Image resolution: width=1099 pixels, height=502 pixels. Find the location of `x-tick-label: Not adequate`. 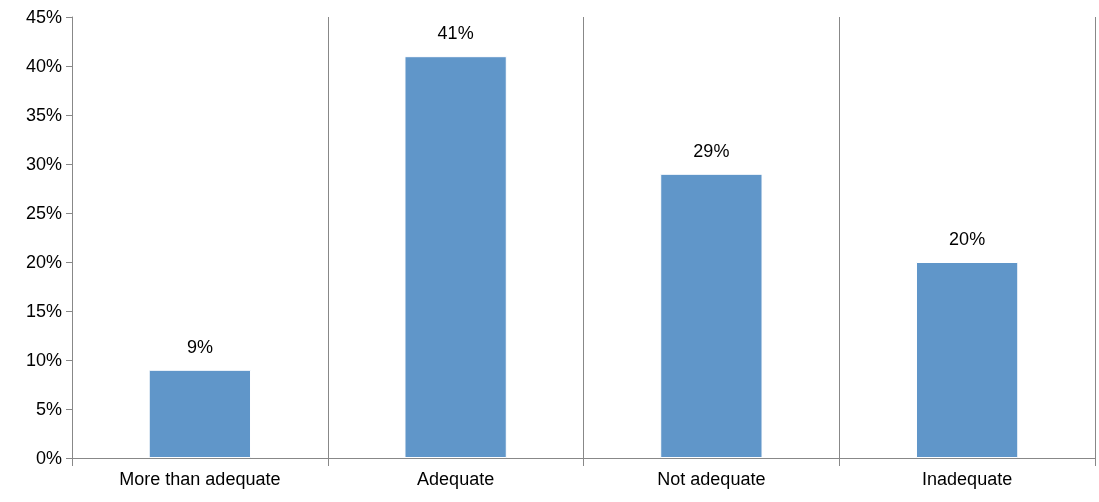

x-tick-label: Not adequate is located at coordinates (711, 479).